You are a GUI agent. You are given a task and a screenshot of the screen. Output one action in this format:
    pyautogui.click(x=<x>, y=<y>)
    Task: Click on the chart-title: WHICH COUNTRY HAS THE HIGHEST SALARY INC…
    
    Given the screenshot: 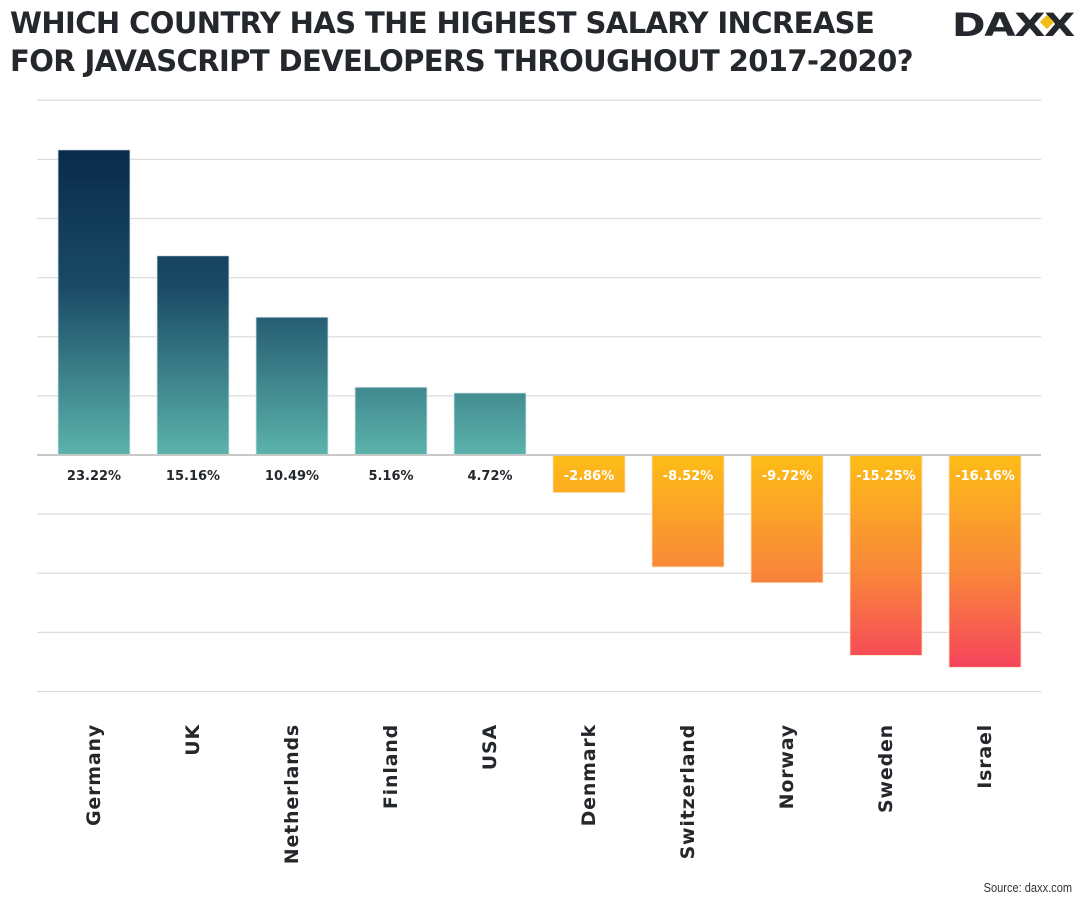 What is the action you would take?
    pyautogui.click(x=462, y=42)
    